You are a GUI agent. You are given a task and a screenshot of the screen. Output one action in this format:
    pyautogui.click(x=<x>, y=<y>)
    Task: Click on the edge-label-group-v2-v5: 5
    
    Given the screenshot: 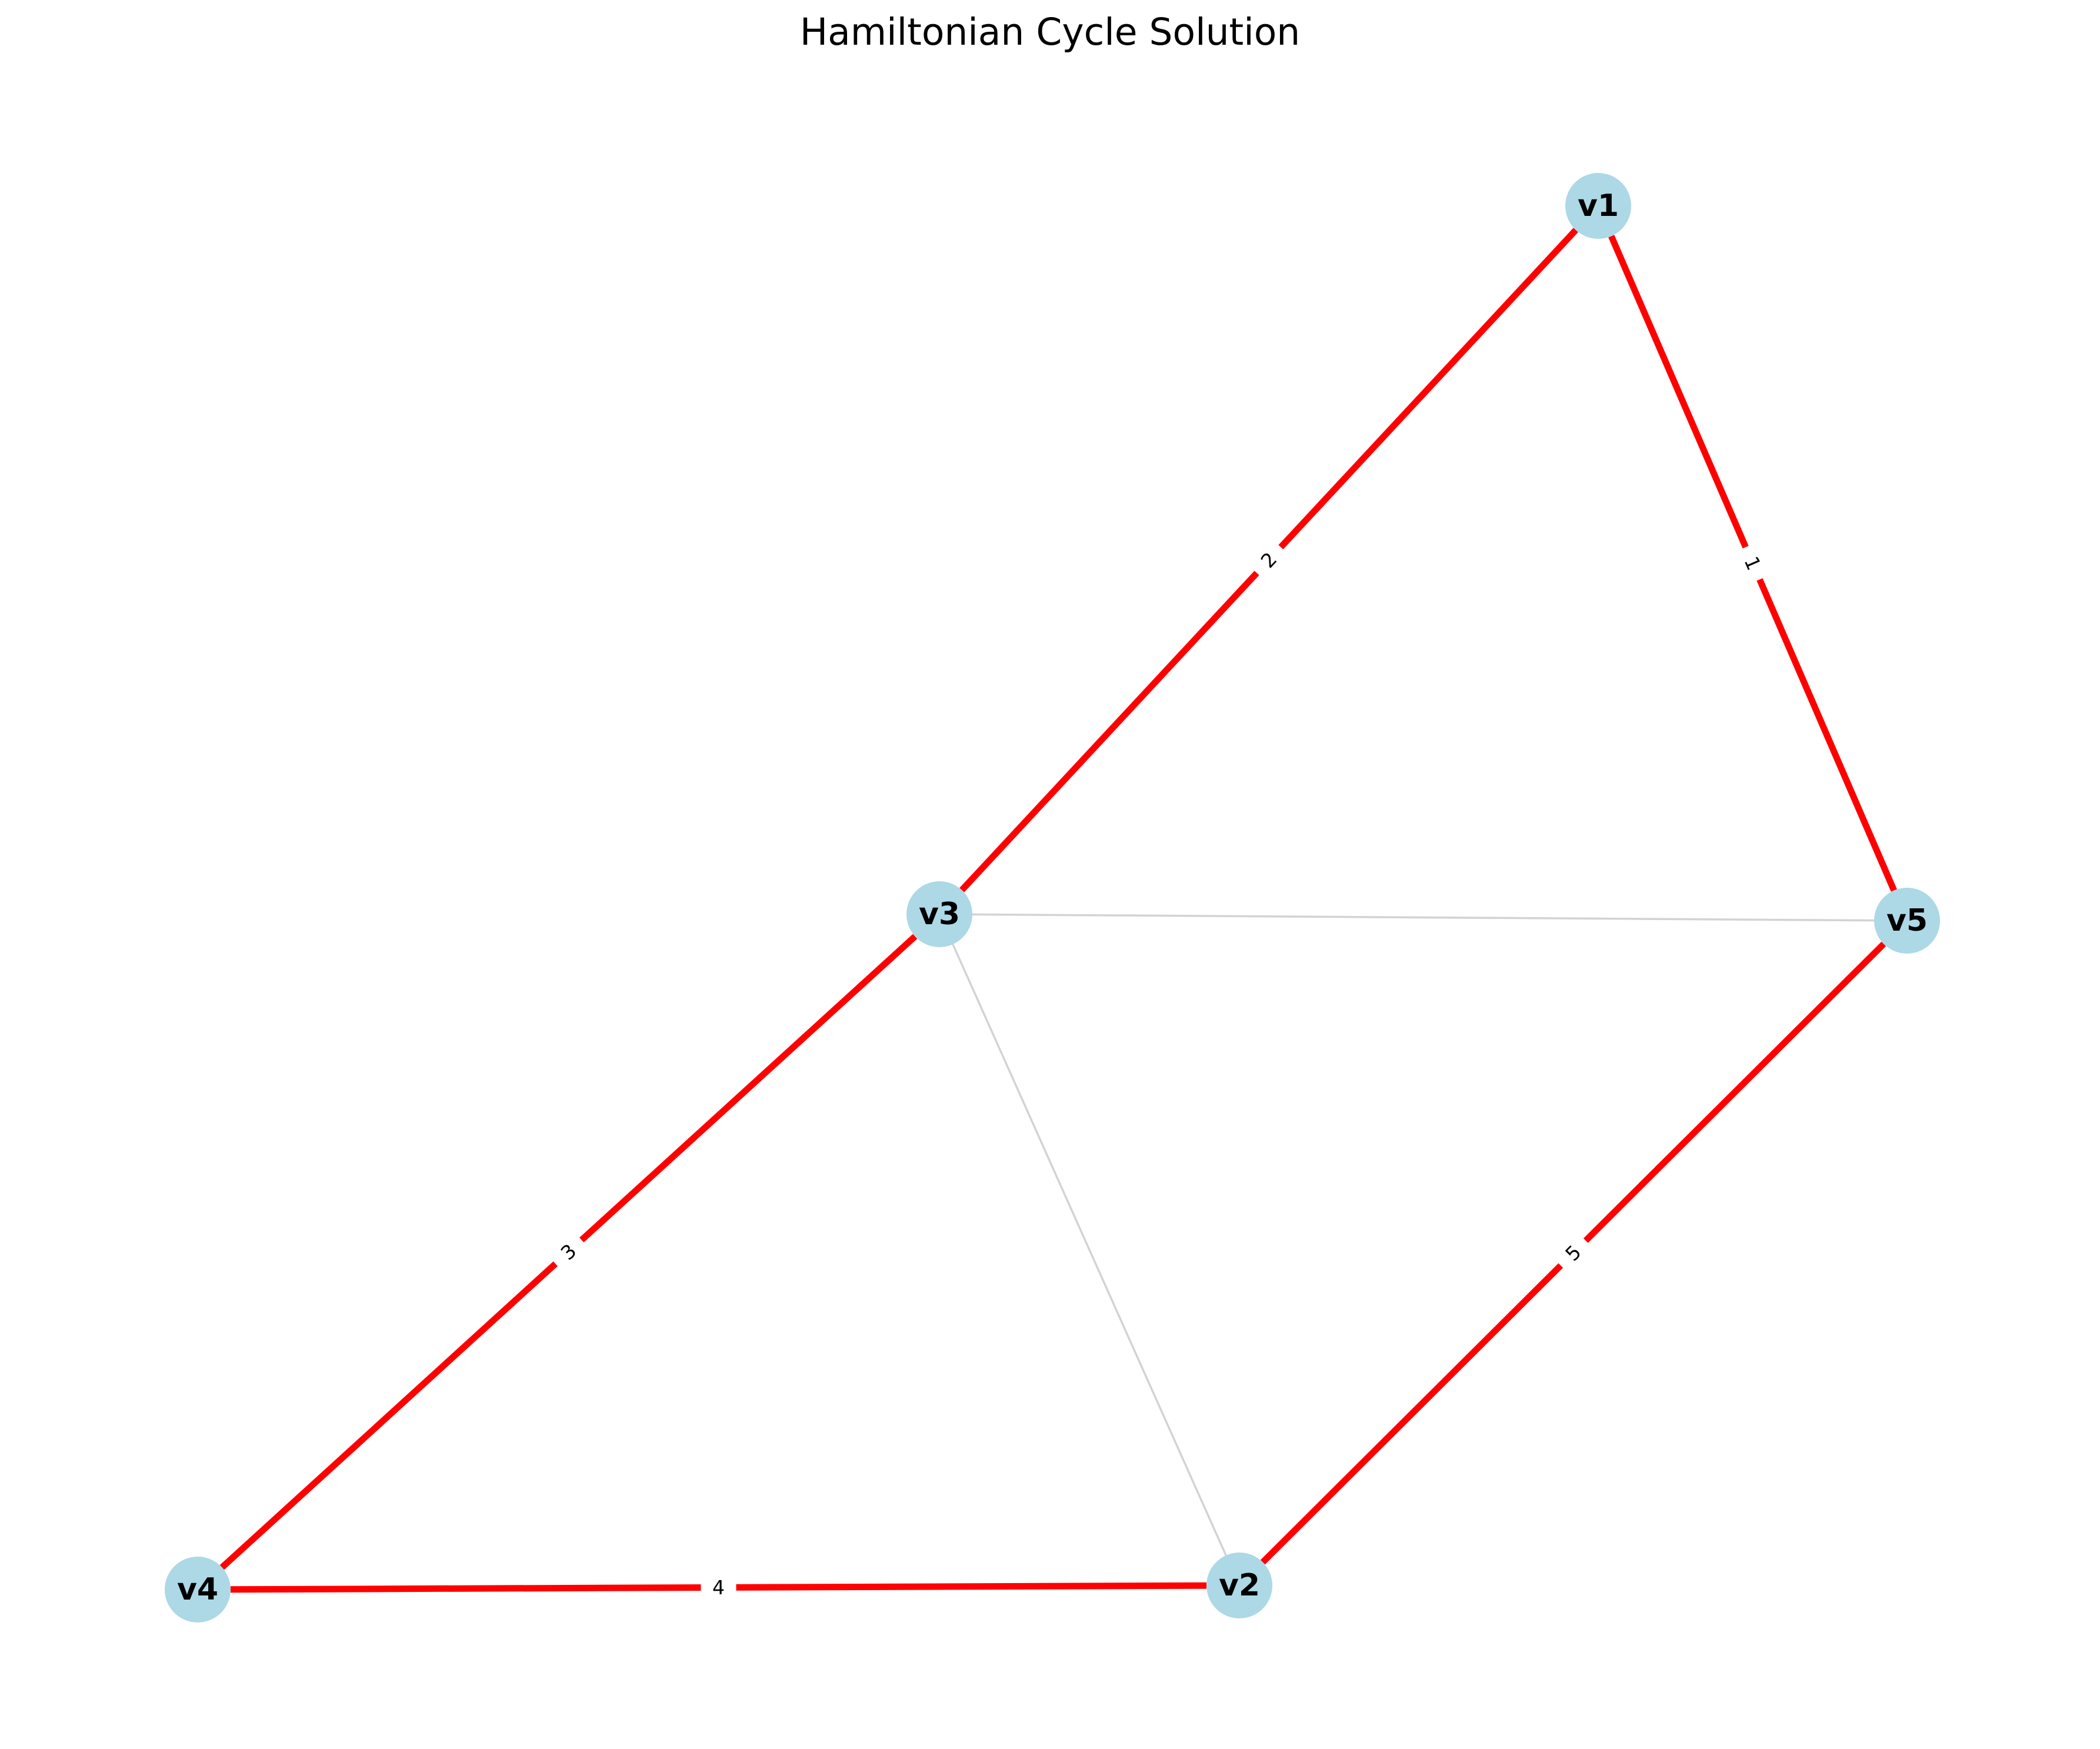 What is the action you would take?
    pyautogui.click(x=1573, y=1253)
    